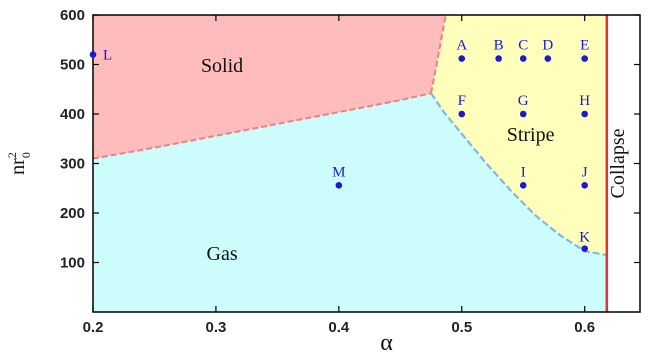  What do you see at coordinates (462, 58) in the screenshot?
I see `data-point-a` at bounding box center [462, 58].